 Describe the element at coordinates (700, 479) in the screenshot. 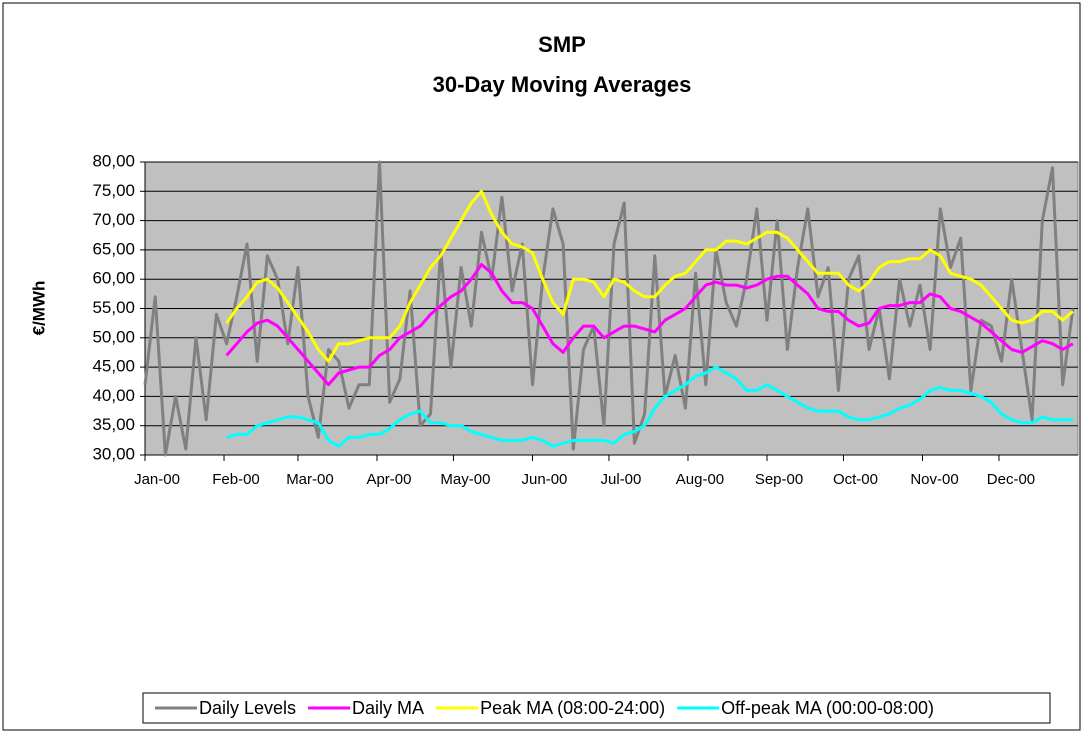

I see `x-tick-label: Aug-00` at that location.